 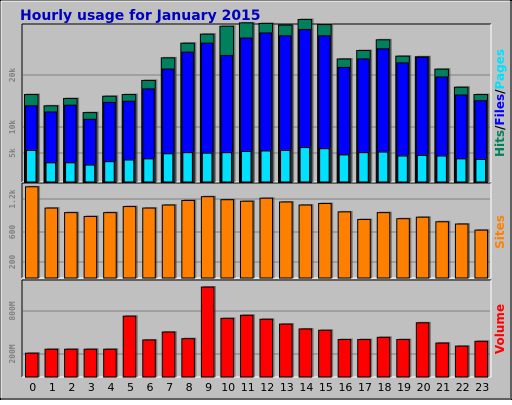 I want to click on hour-tick-label: 8, so click(x=189, y=387).